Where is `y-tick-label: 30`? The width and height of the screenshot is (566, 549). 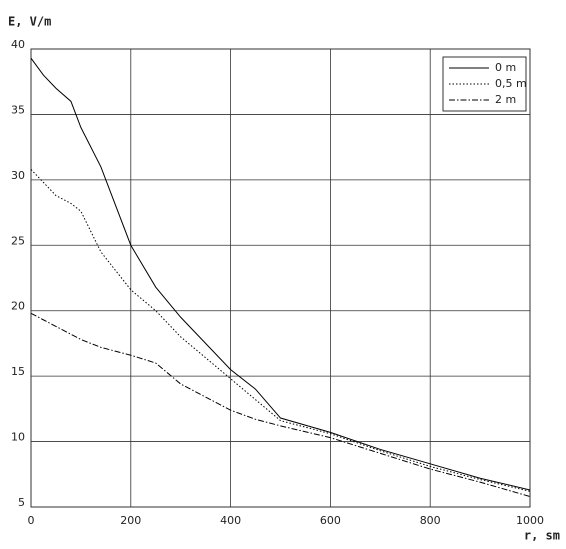 y-tick-label: 30 is located at coordinates (18, 175).